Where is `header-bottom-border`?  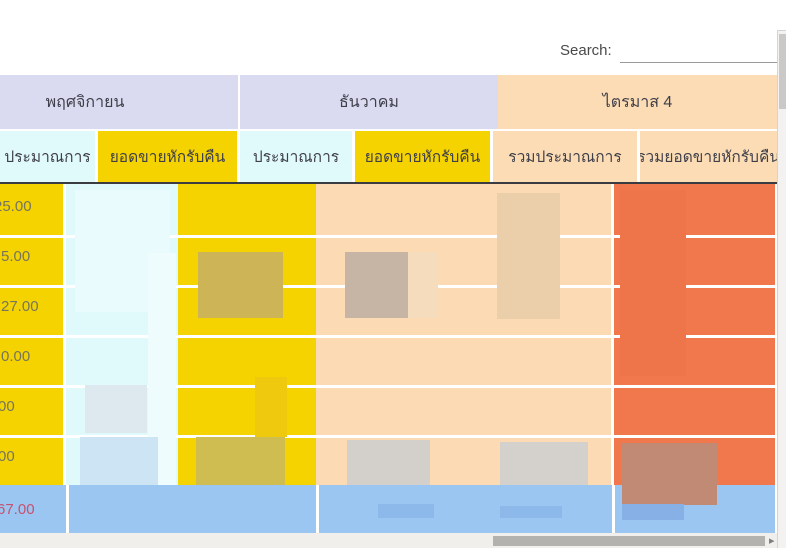
header-bottom-border is located at coordinates (388, 183).